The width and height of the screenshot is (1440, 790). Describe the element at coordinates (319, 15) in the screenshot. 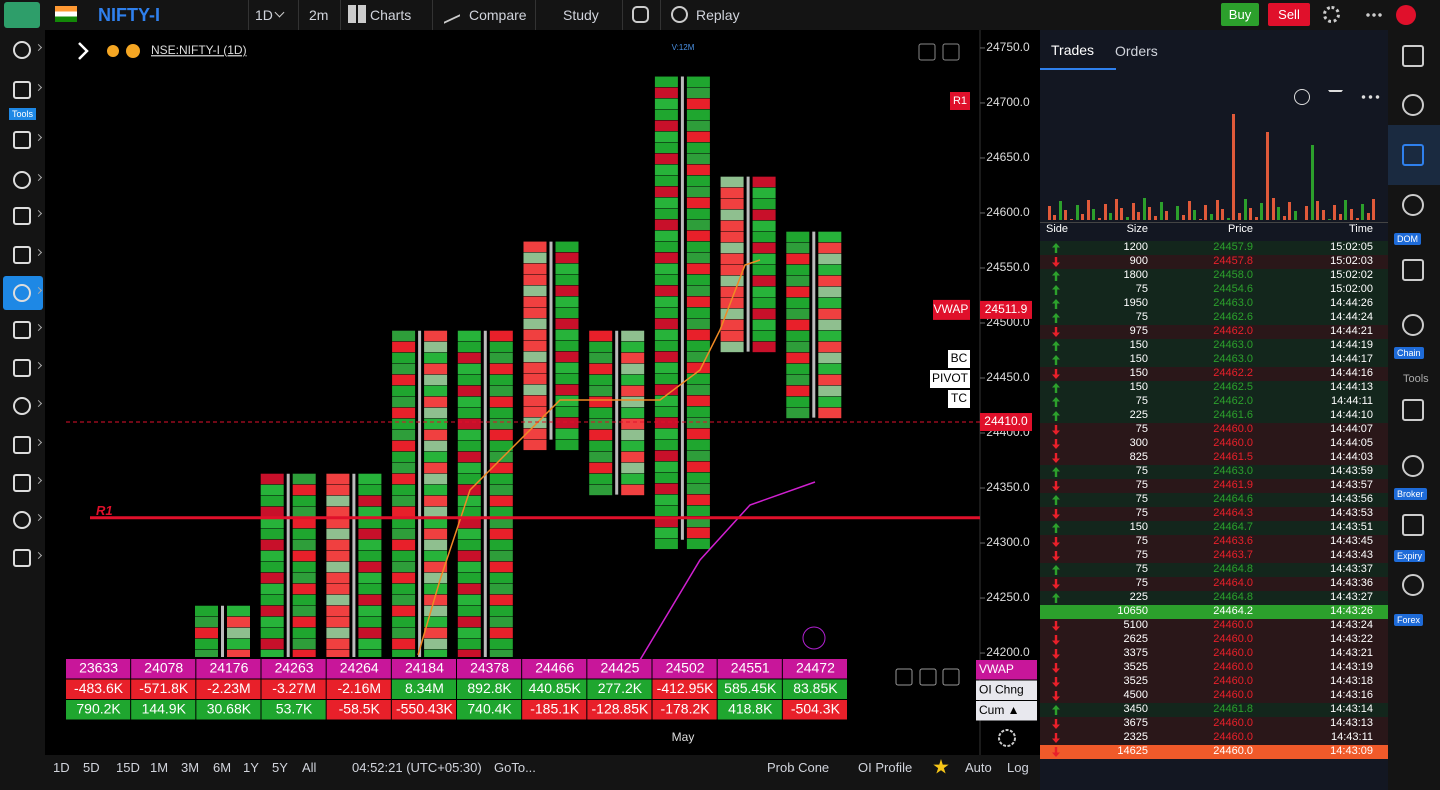

I see `timeframe: 2m` at that location.